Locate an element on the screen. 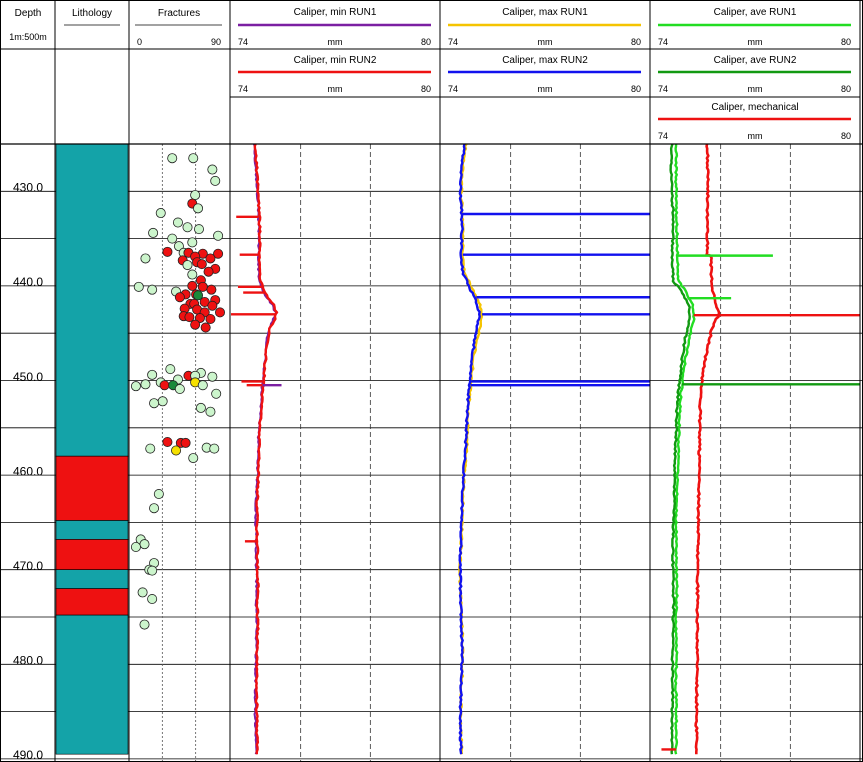 The image size is (863, 762). lithology-column is located at coordinates (92, 449).